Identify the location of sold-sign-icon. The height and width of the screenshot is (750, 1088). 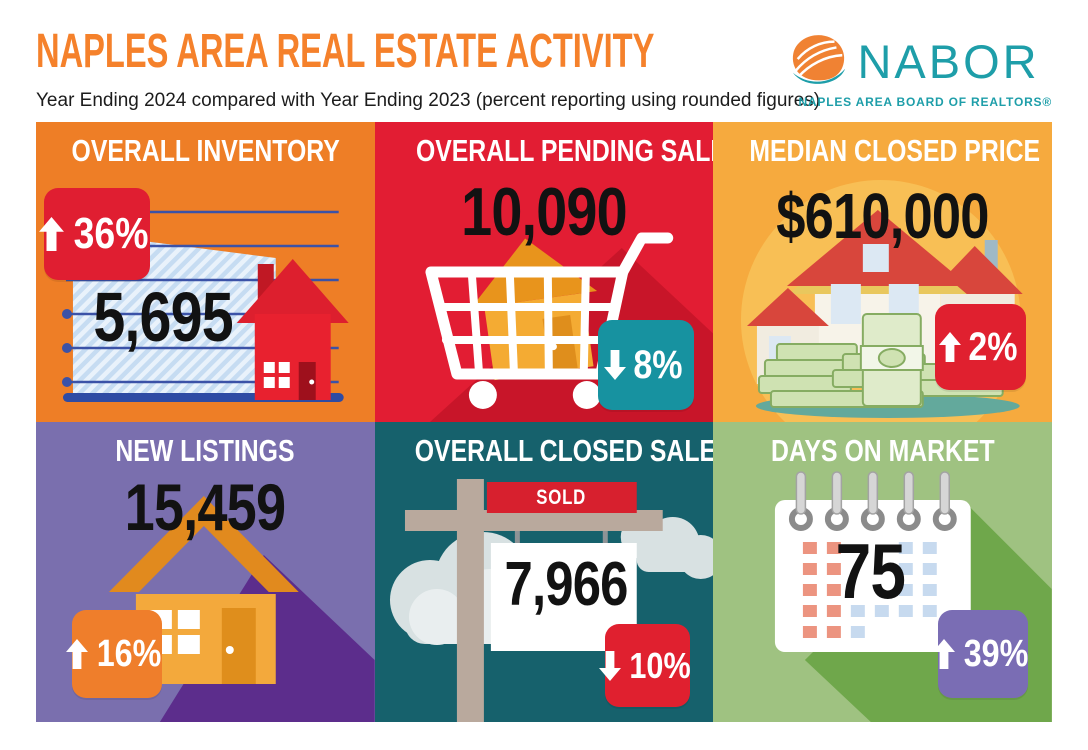
(533, 600).